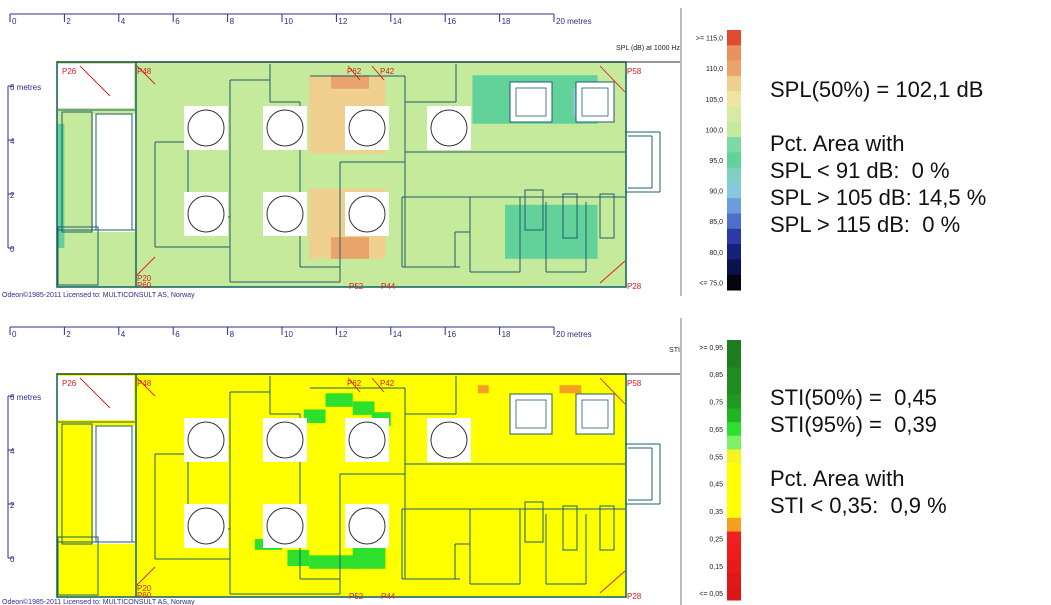  I want to click on door-frame-left, so click(77, 172).